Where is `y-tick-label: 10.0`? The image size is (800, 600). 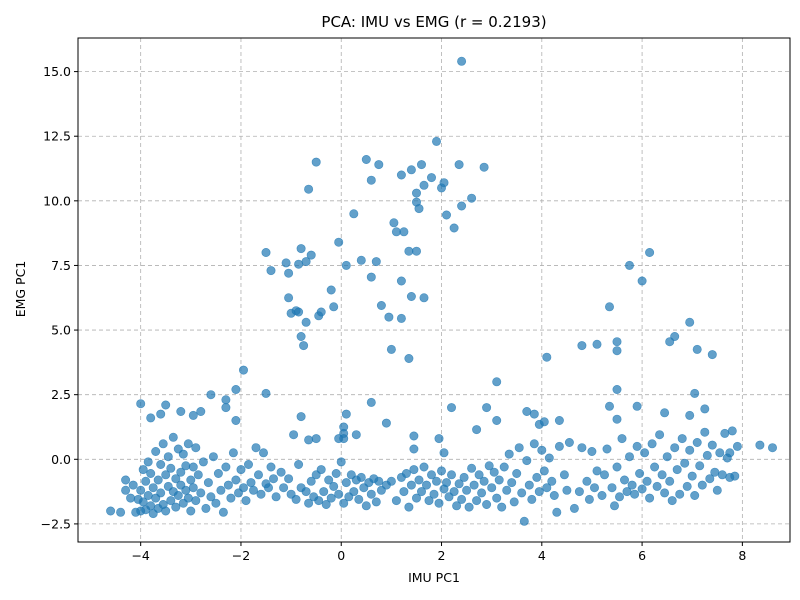 y-tick-label: 10.0 is located at coordinates (57, 200).